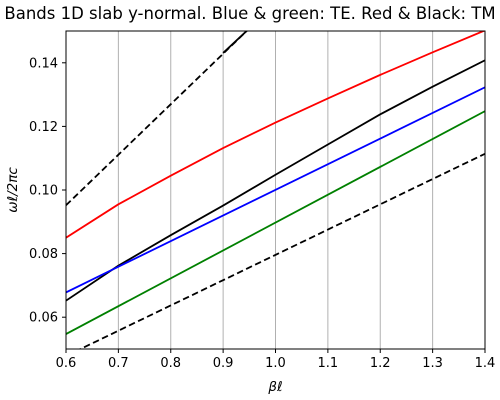 Image resolution: width=500 pixels, height=400 pixels. I want to click on y-tick-label: 0.10, so click(43, 191).